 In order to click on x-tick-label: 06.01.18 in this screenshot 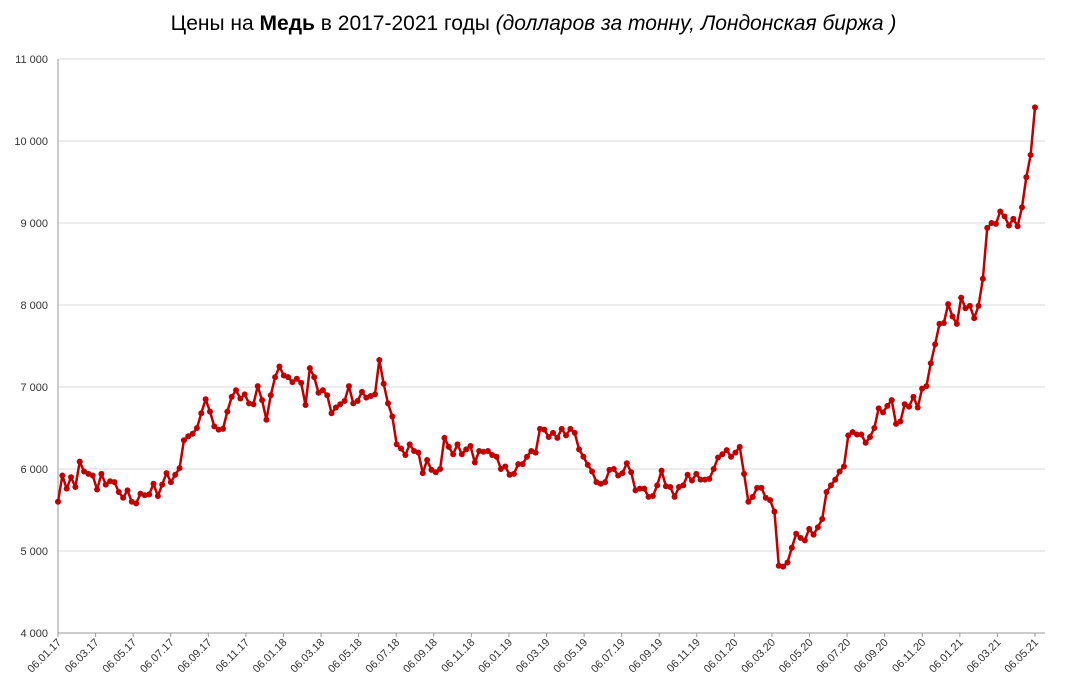, I will do `click(270, 656)`.